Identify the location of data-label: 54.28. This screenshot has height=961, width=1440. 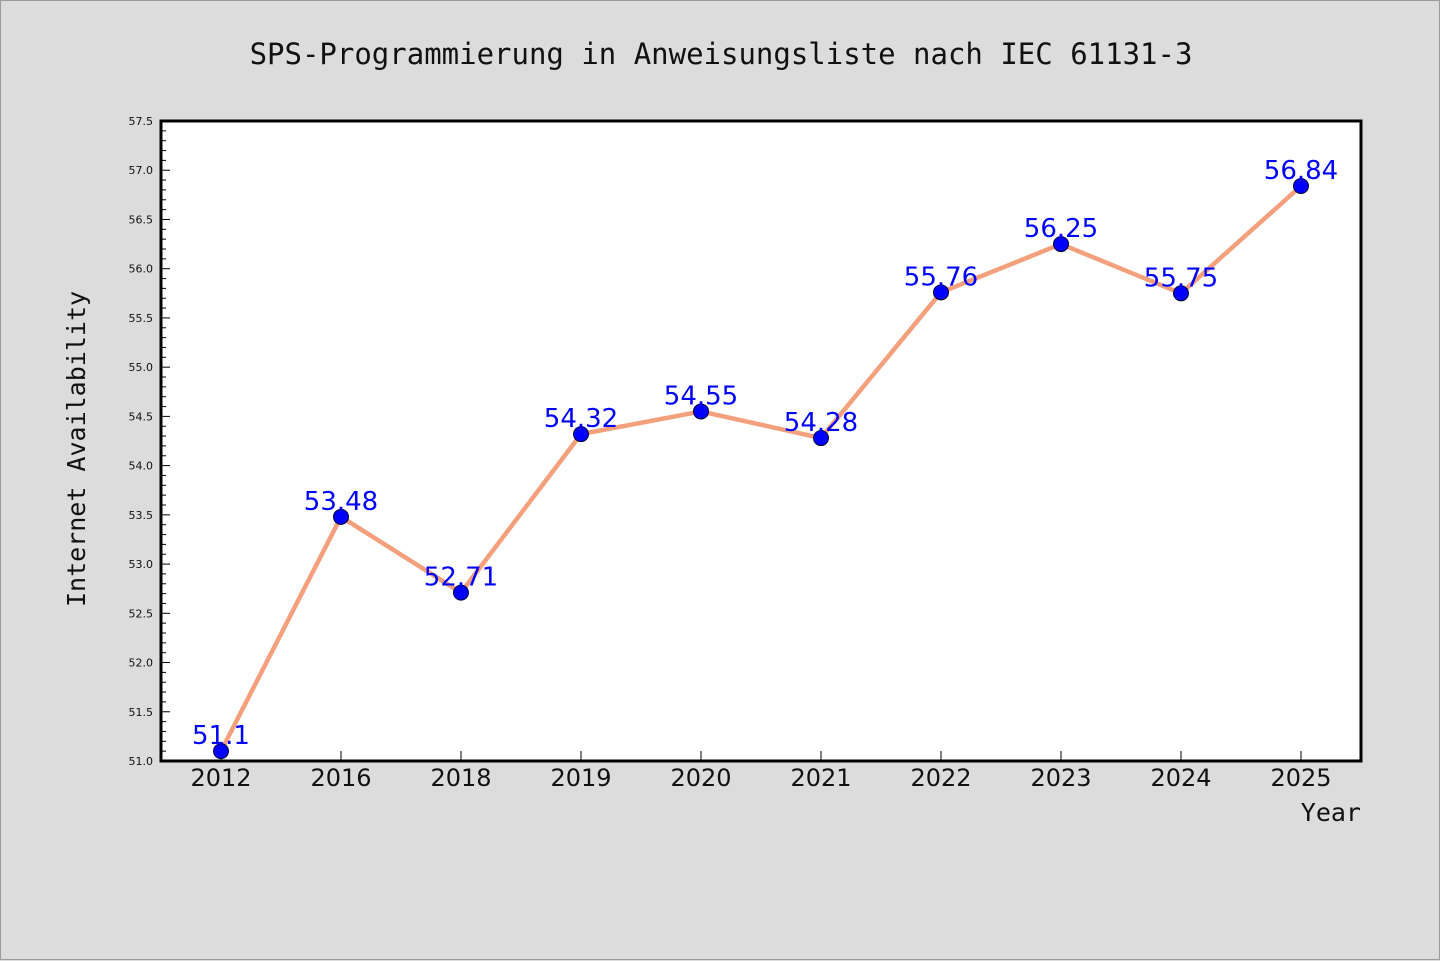
(821, 423).